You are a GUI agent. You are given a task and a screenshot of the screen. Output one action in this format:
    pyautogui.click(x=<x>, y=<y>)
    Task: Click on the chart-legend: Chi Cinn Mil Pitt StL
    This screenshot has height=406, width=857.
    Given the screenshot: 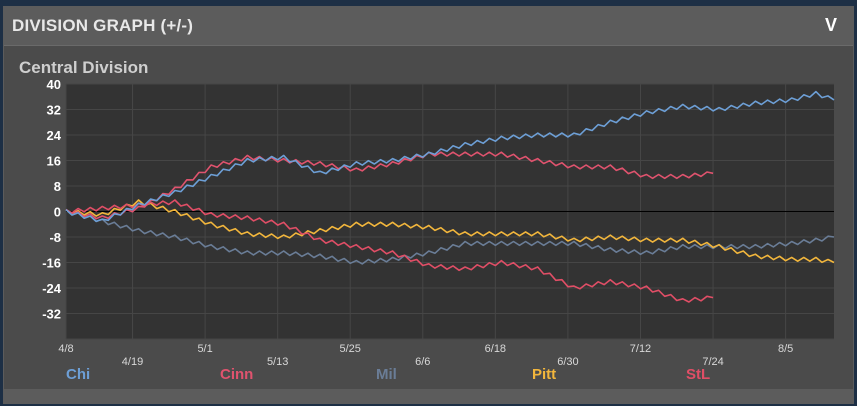 What is the action you would take?
    pyautogui.click(x=428, y=374)
    